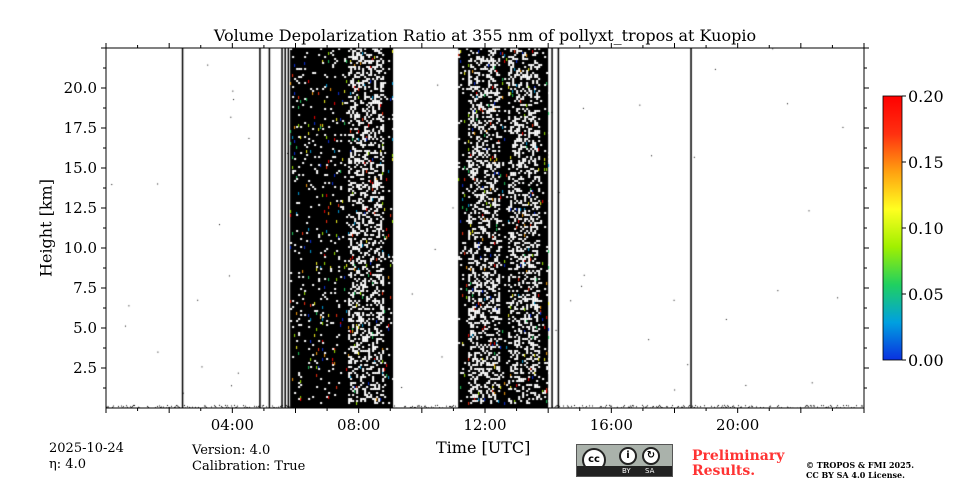 This screenshot has width=960, height=480. Describe the element at coordinates (484, 425) in the screenshot. I see `x-tick-label: 12:00` at that location.